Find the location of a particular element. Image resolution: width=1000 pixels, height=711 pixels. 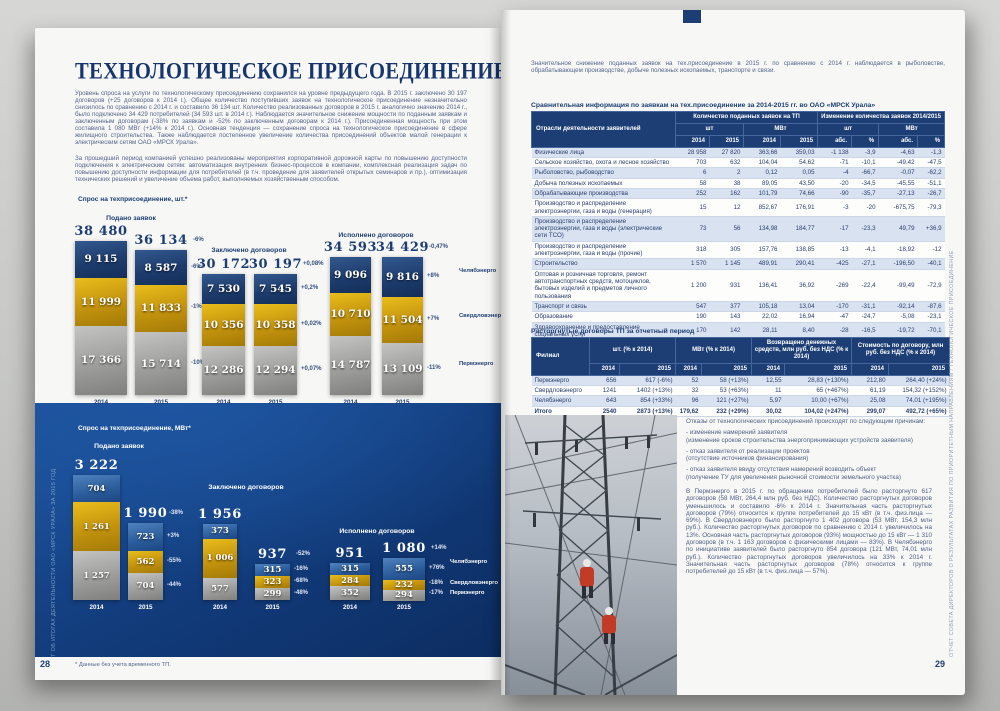

cell-value: 617 (-6%) is located at coordinates (647, 380).